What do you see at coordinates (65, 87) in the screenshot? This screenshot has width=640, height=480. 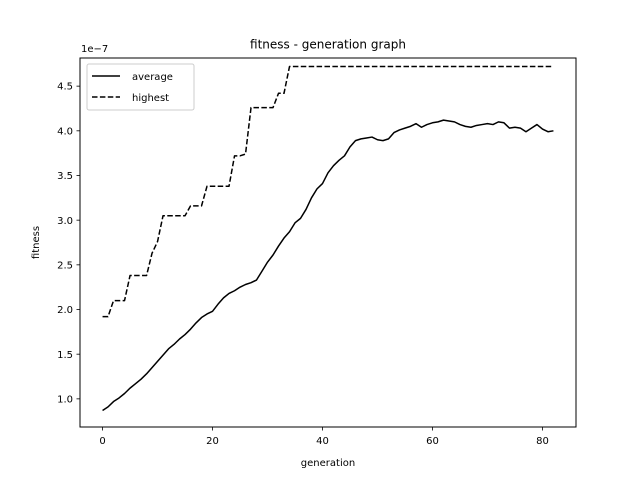 I see `y-tick-label: 4.5` at bounding box center [65, 87].